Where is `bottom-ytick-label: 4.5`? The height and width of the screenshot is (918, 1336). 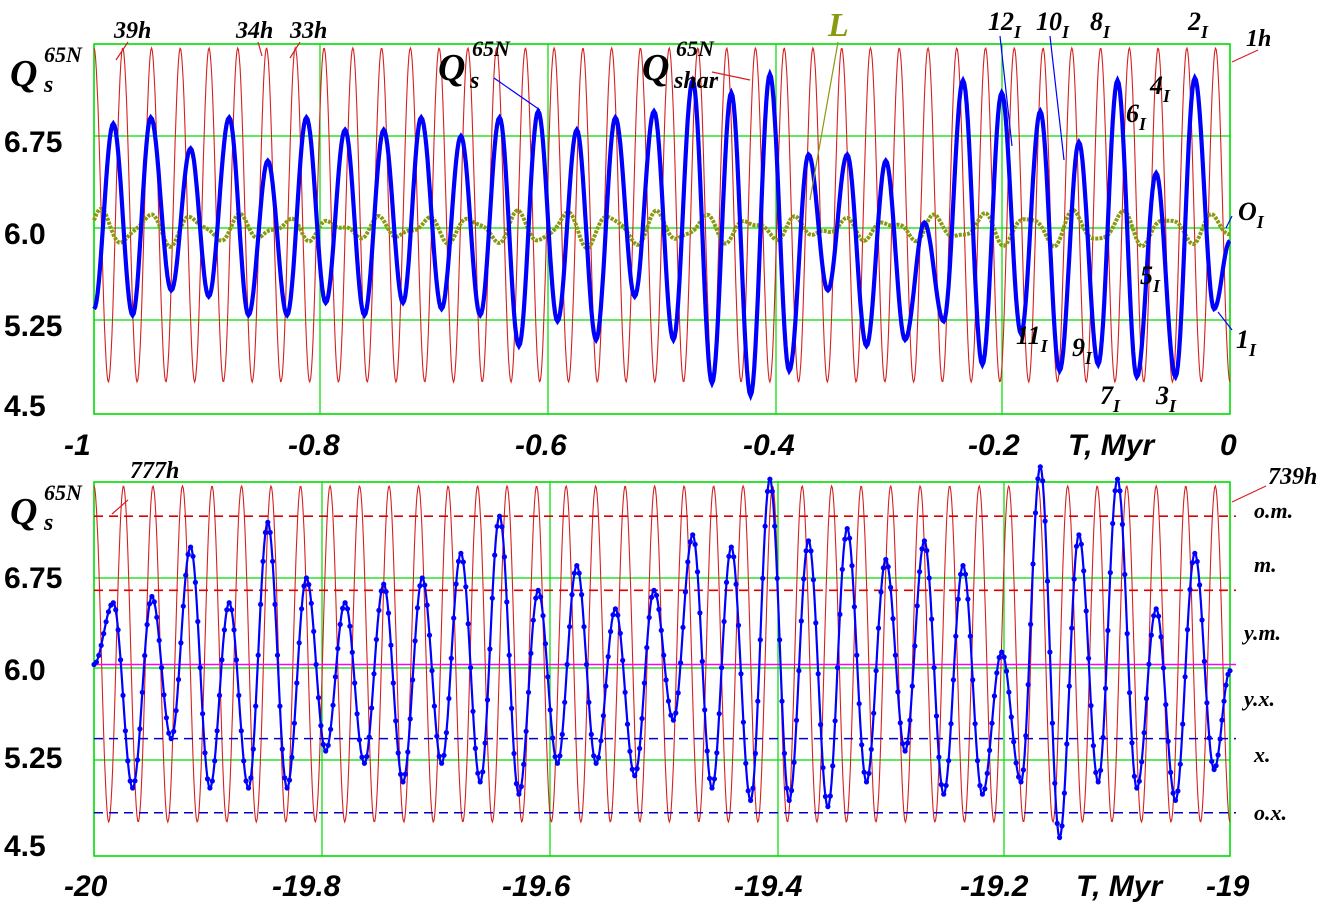
bottom-ytick-label: 4.5 is located at coordinates (25, 846).